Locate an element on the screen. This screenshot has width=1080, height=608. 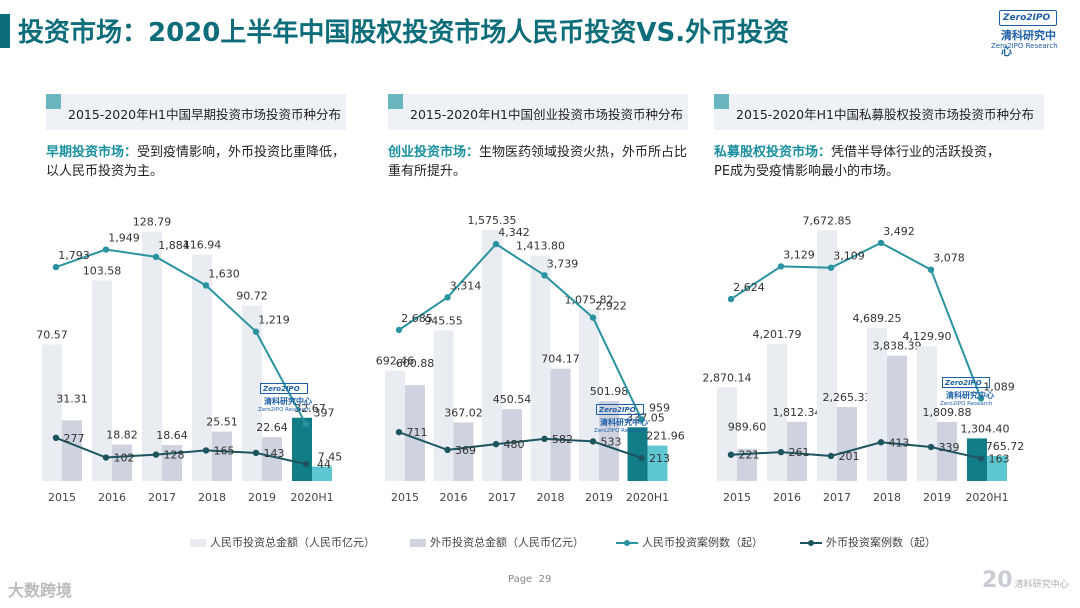
point-label-fx-count: 163 is located at coordinates (999, 458).